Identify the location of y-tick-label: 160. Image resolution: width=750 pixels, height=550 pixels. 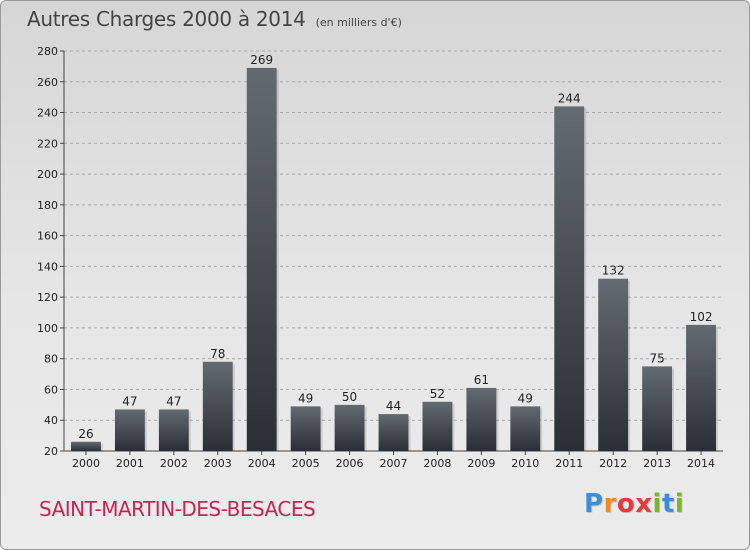
(47, 236).